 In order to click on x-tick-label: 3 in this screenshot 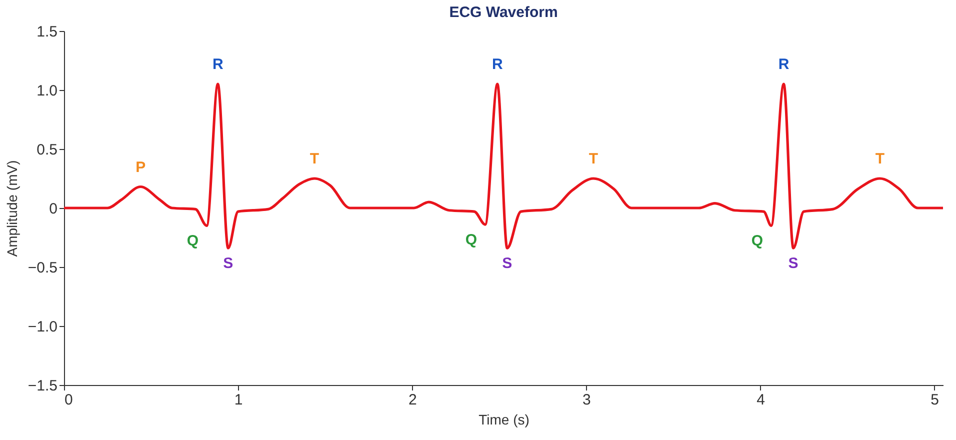, I will do `click(586, 400)`.